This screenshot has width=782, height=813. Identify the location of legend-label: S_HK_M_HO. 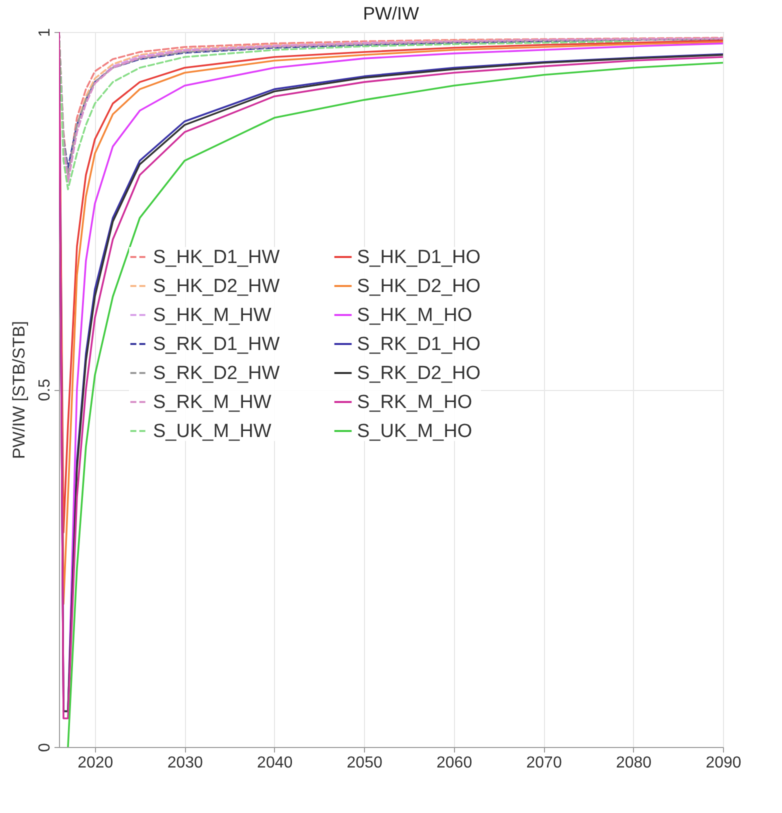
(414, 315).